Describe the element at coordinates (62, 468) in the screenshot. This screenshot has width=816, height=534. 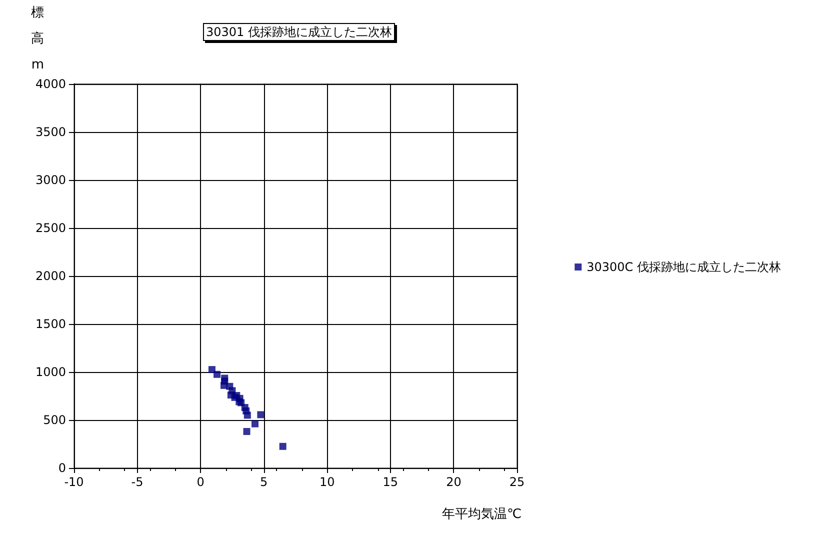
I see `y-tick-label: 0` at that location.